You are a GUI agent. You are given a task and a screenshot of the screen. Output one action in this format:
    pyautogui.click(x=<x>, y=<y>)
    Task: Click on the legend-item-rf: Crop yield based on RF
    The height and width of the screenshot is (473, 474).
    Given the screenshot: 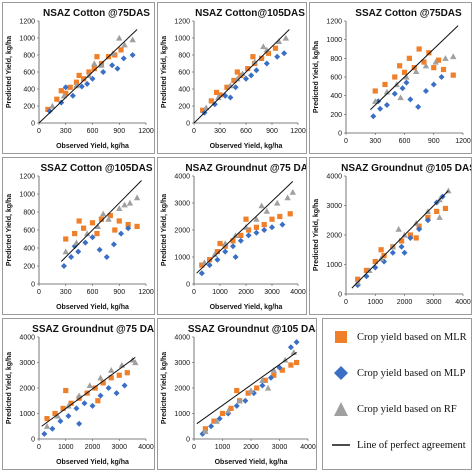 What is the action you would take?
    pyautogui.click(x=394, y=409)
    